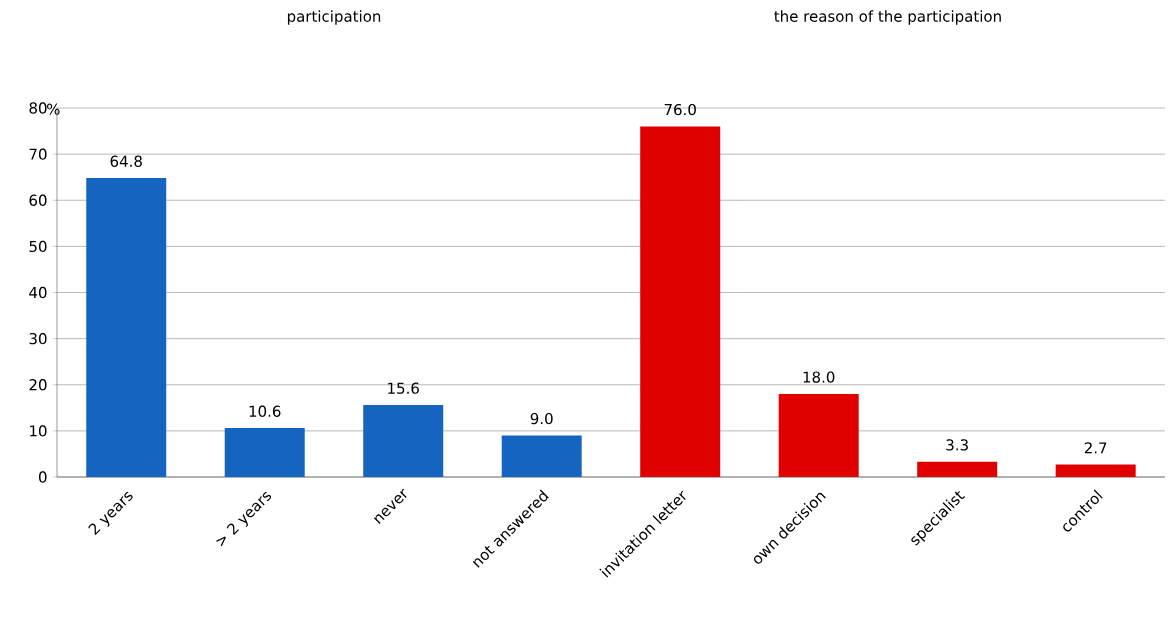 The image size is (1169, 626). Describe the element at coordinates (38, 246) in the screenshot. I see `y-tick-label: 50` at that location.